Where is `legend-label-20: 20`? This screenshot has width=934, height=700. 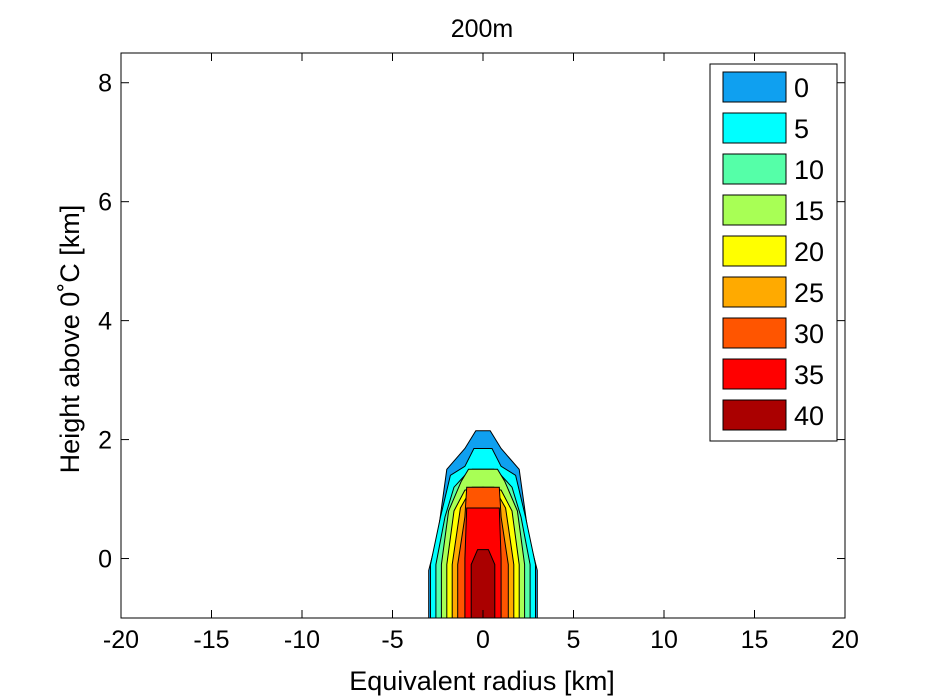 legend-label-20: 20 is located at coordinates (809, 252).